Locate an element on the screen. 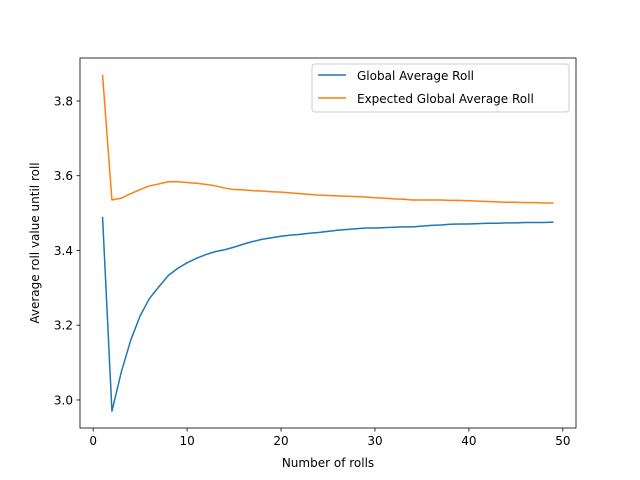  y-axis-label: Average roll value until roll is located at coordinates (35, 242).